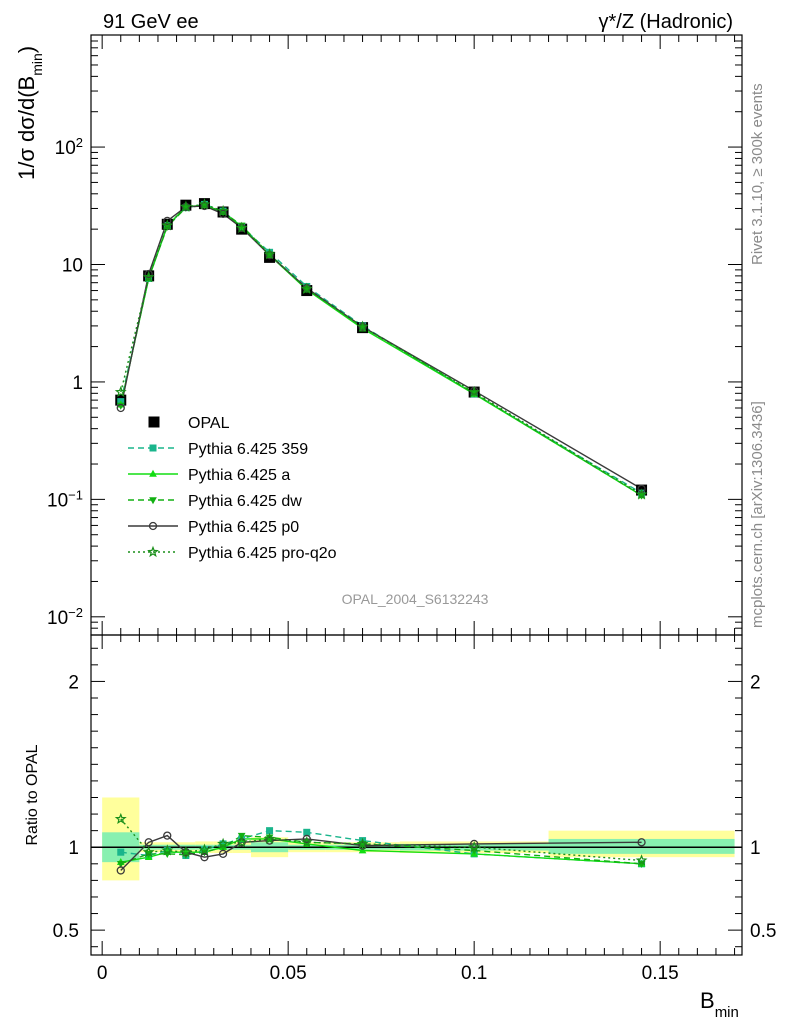  What do you see at coordinates (72, 265) in the screenshot?
I see `main-ytick-label: 10` at bounding box center [72, 265].